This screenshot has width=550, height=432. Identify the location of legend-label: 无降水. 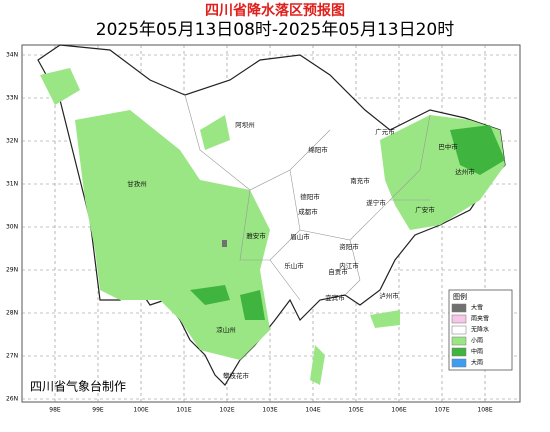
(480, 330).